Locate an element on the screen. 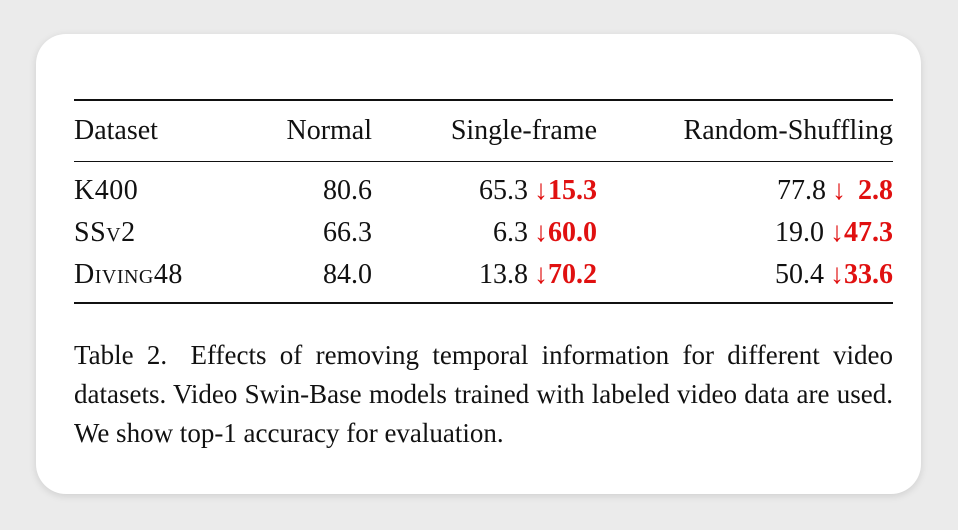 The height and width of the screenshot is (530, 958). drop-value: 70.2 is located at coordinates (572, 274).